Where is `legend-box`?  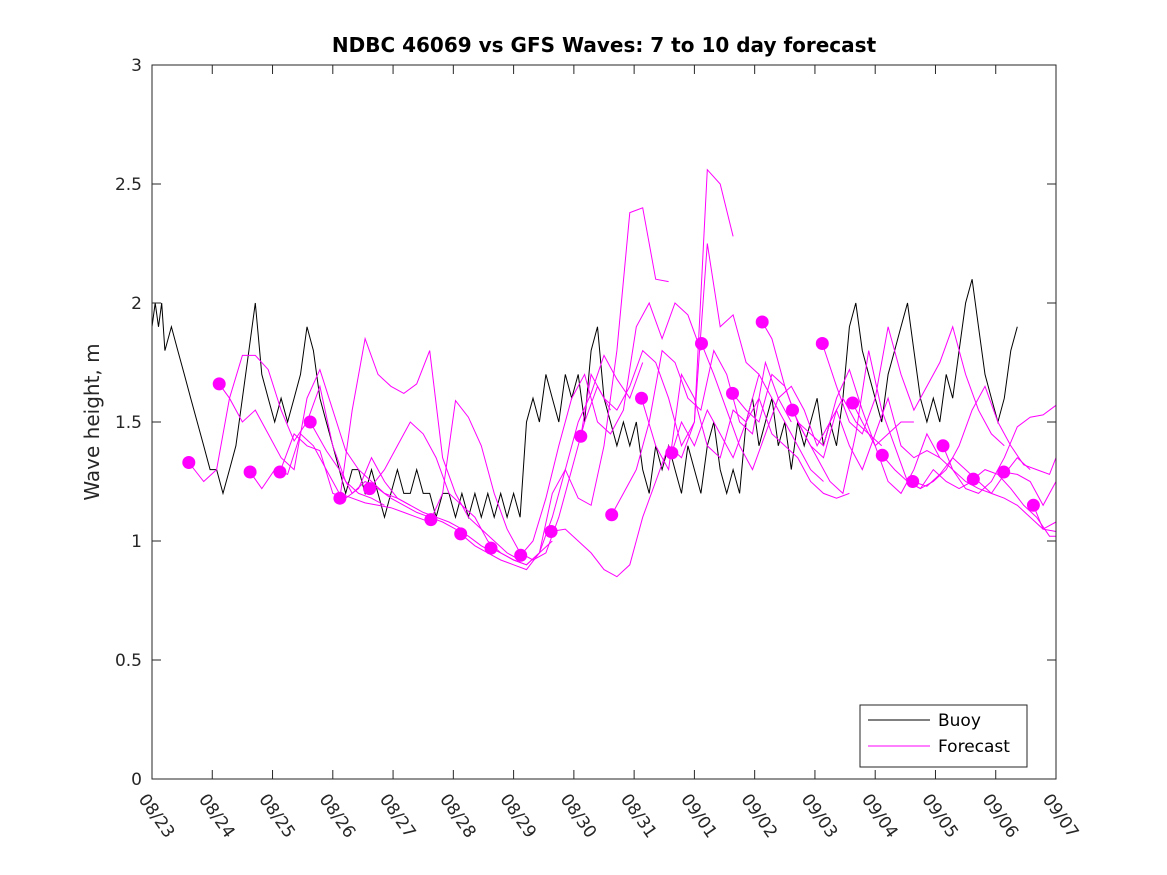 legend-box is located at coordinates (943, 736).